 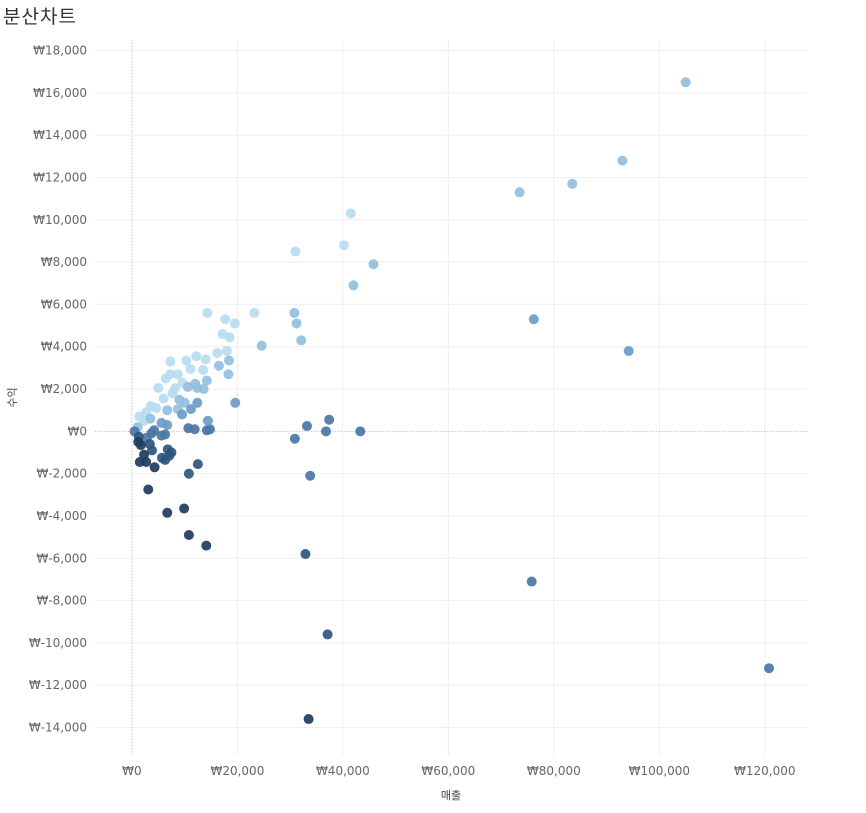 What do you see at coordinates (765, 771) in the screenshot?
I see `x-tick-label: ₩120,000` at bounding box center [765, 771].